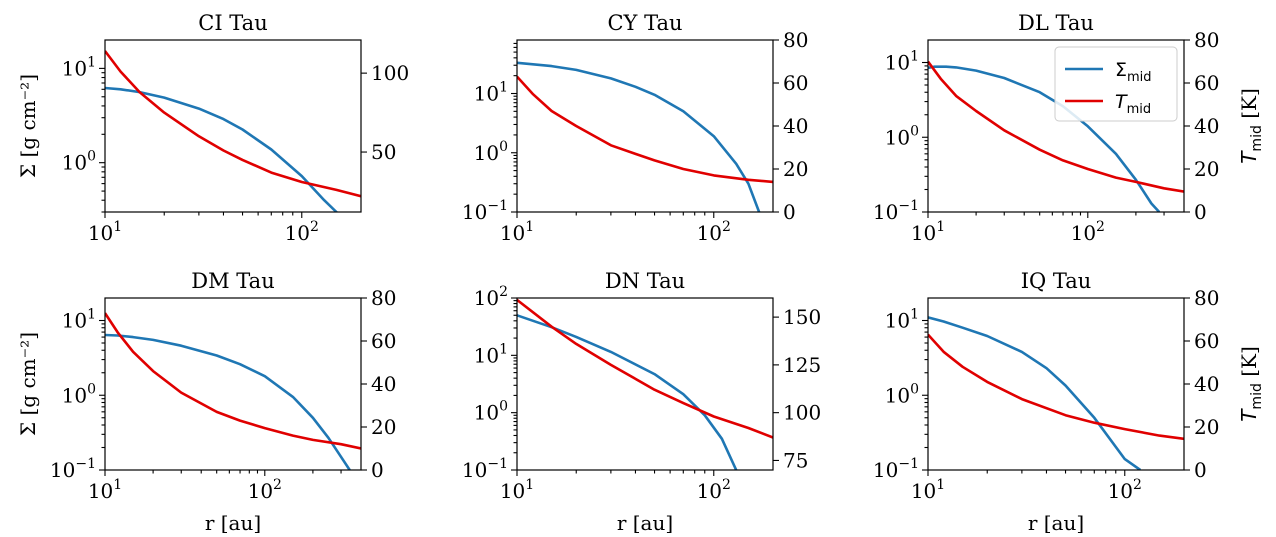 This screenshot has width=1276, height=537. I want to click on legend: Σmid Tmid, so click(1116, 84).